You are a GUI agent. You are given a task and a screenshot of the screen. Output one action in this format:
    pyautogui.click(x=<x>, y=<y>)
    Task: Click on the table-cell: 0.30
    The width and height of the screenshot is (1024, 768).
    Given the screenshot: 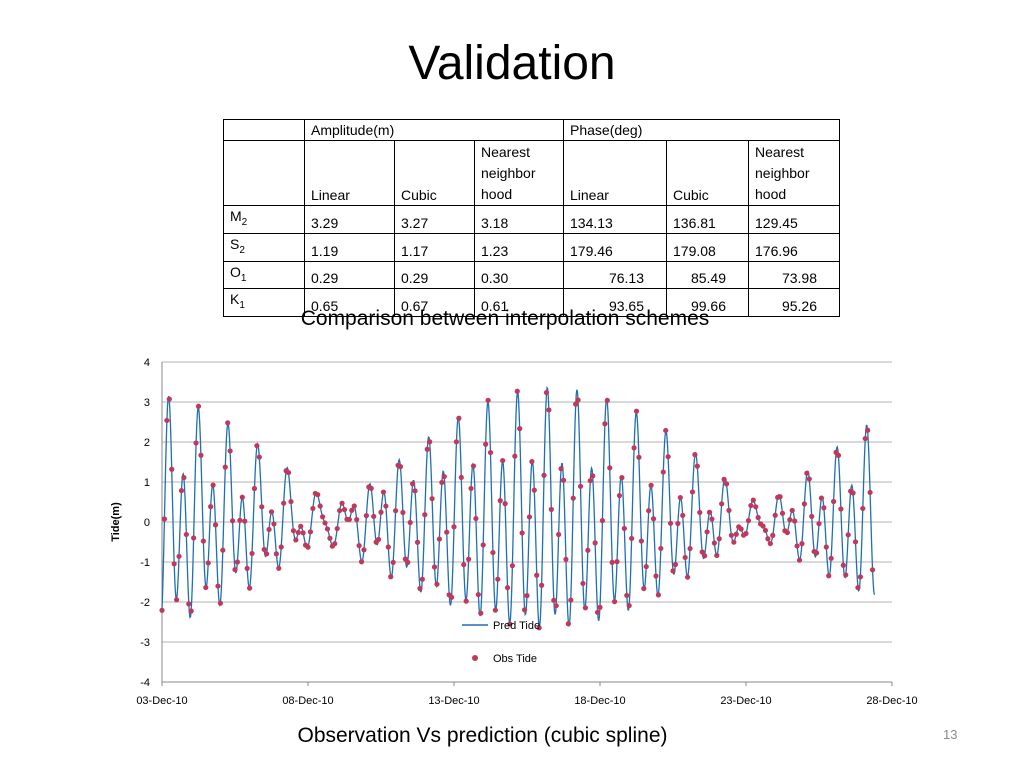 What is the action you would take?
    pyautogui.click(x=519, y=275)
    